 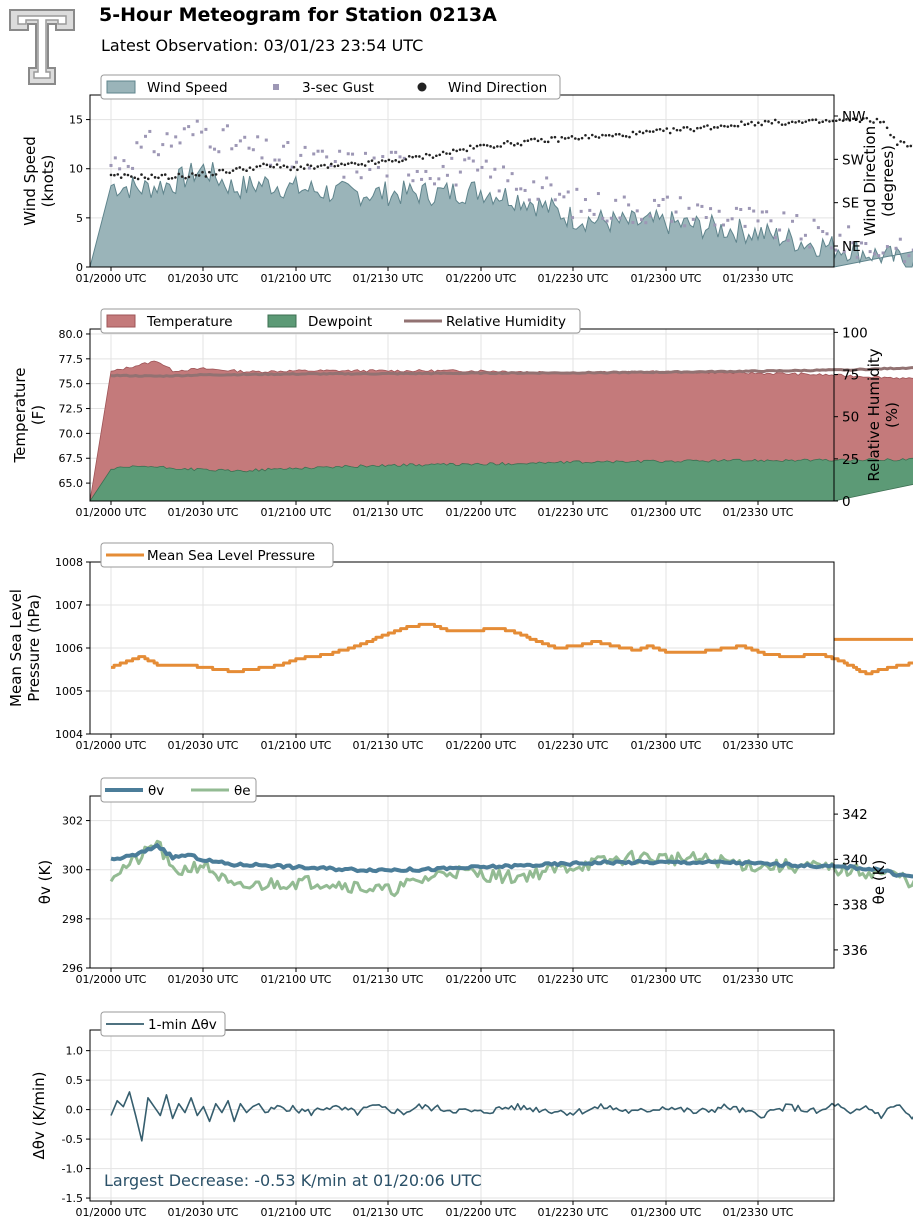 What do you see at coordinates (298, 15) in the screenshot?
I see `page-title: 5-Hour Meteogram for Station 0213A` at bounding box center [298, 15].